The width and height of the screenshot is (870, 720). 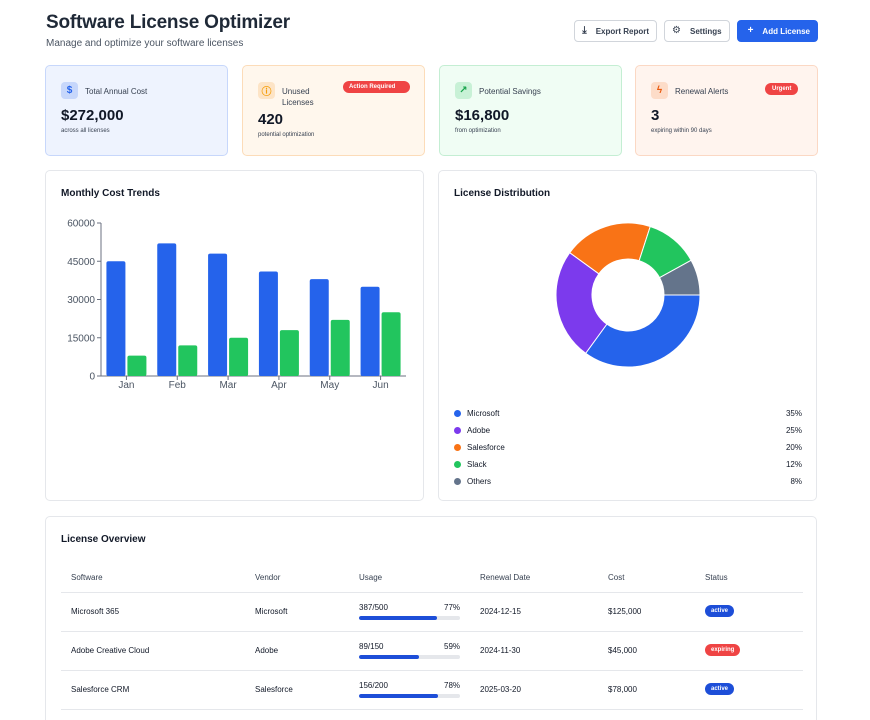 I want to click on stat-value: 420, so click(x=271, y=119).